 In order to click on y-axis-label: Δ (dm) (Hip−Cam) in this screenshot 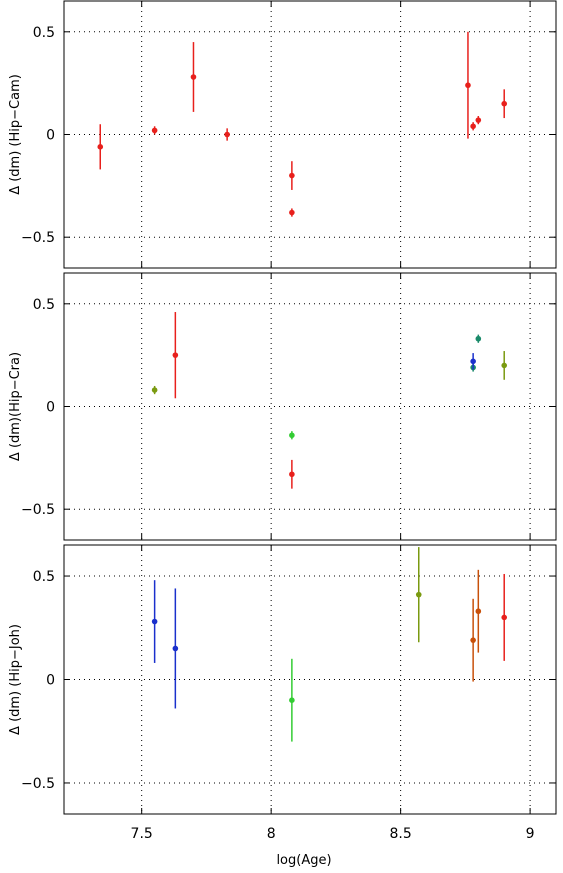, I will do `click(15, 134)`.